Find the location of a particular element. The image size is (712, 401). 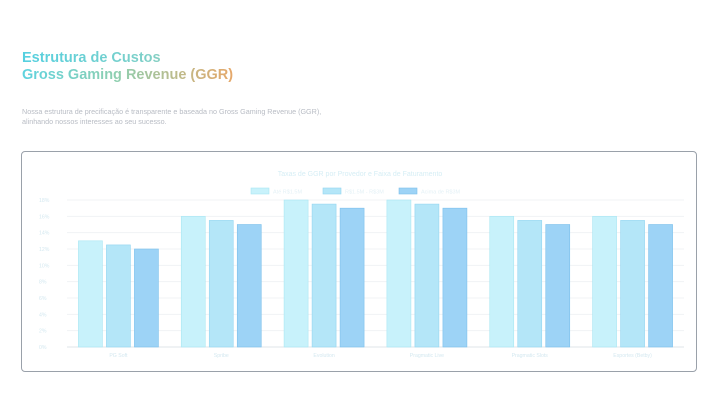

y-axis-ticks: 0% 2% 4% 6% 8% 10% 12% 14% 16% 18% is located at coordinates (44, 274).